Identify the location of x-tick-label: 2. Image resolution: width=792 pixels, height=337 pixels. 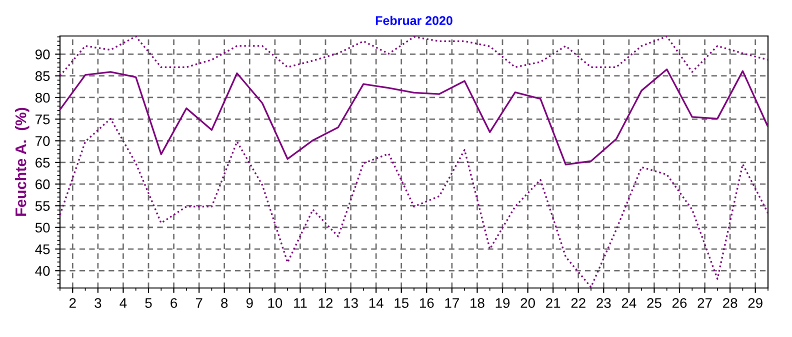
(72, 303).